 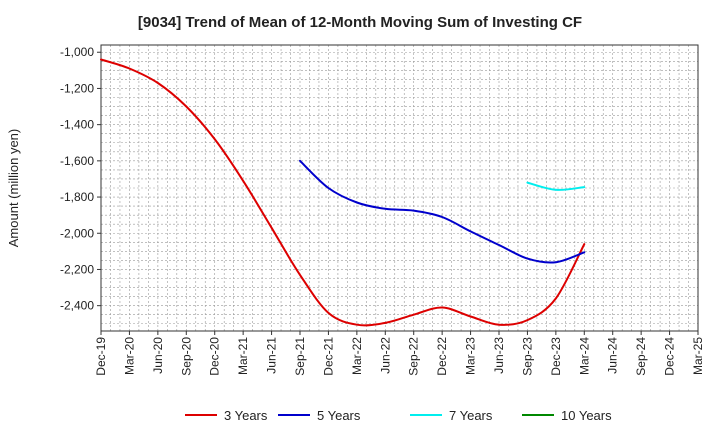 I want to click on x-tick-label: Dec-23, so click(x=556, y=356).